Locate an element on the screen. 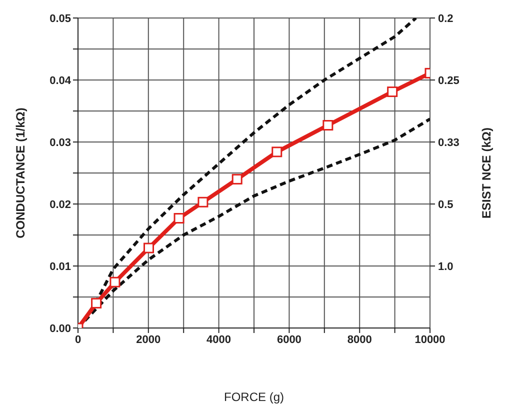 Image resolution: width=506 pixels, height=414 pixels. x-tick-label: 4000 is located at coordinates (219, 340).